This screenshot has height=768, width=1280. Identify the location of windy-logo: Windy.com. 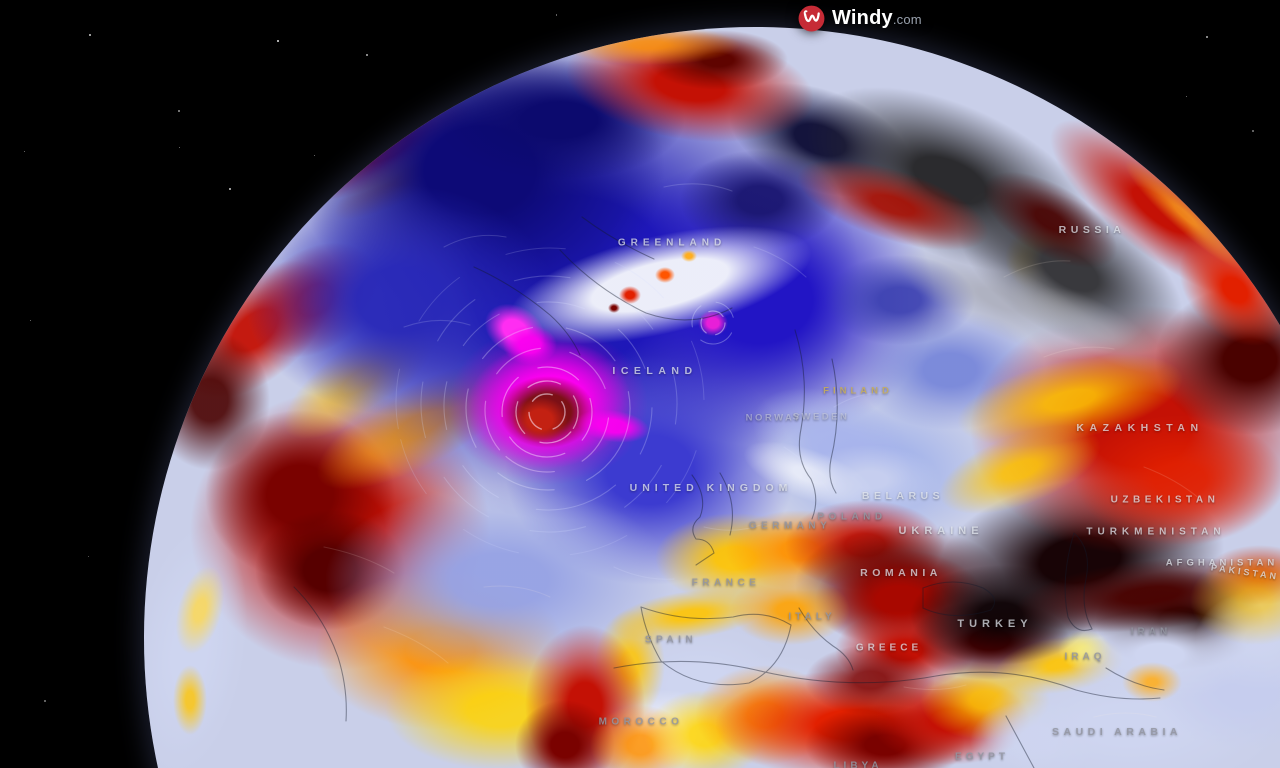
(860, 18).